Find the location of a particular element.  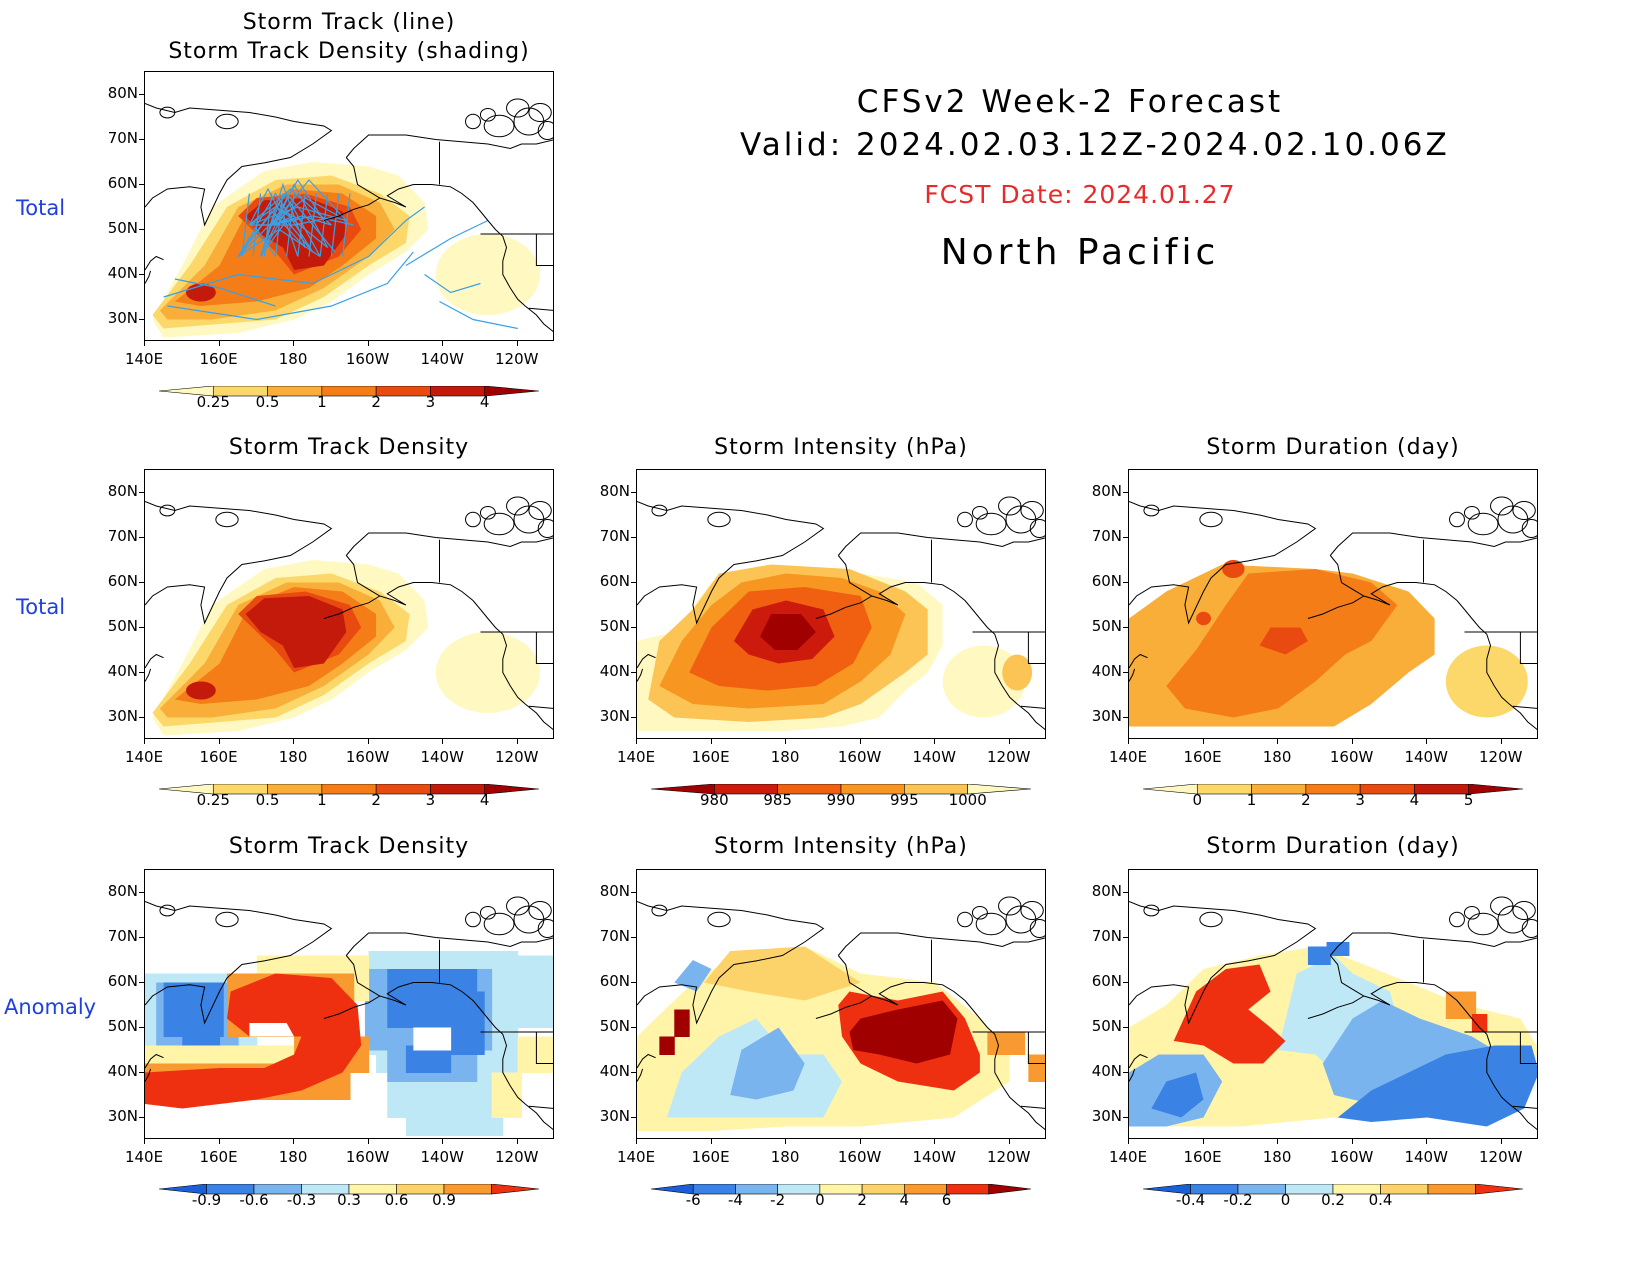

colorbar-label: 0.25 is located at coordinates (213, 800).